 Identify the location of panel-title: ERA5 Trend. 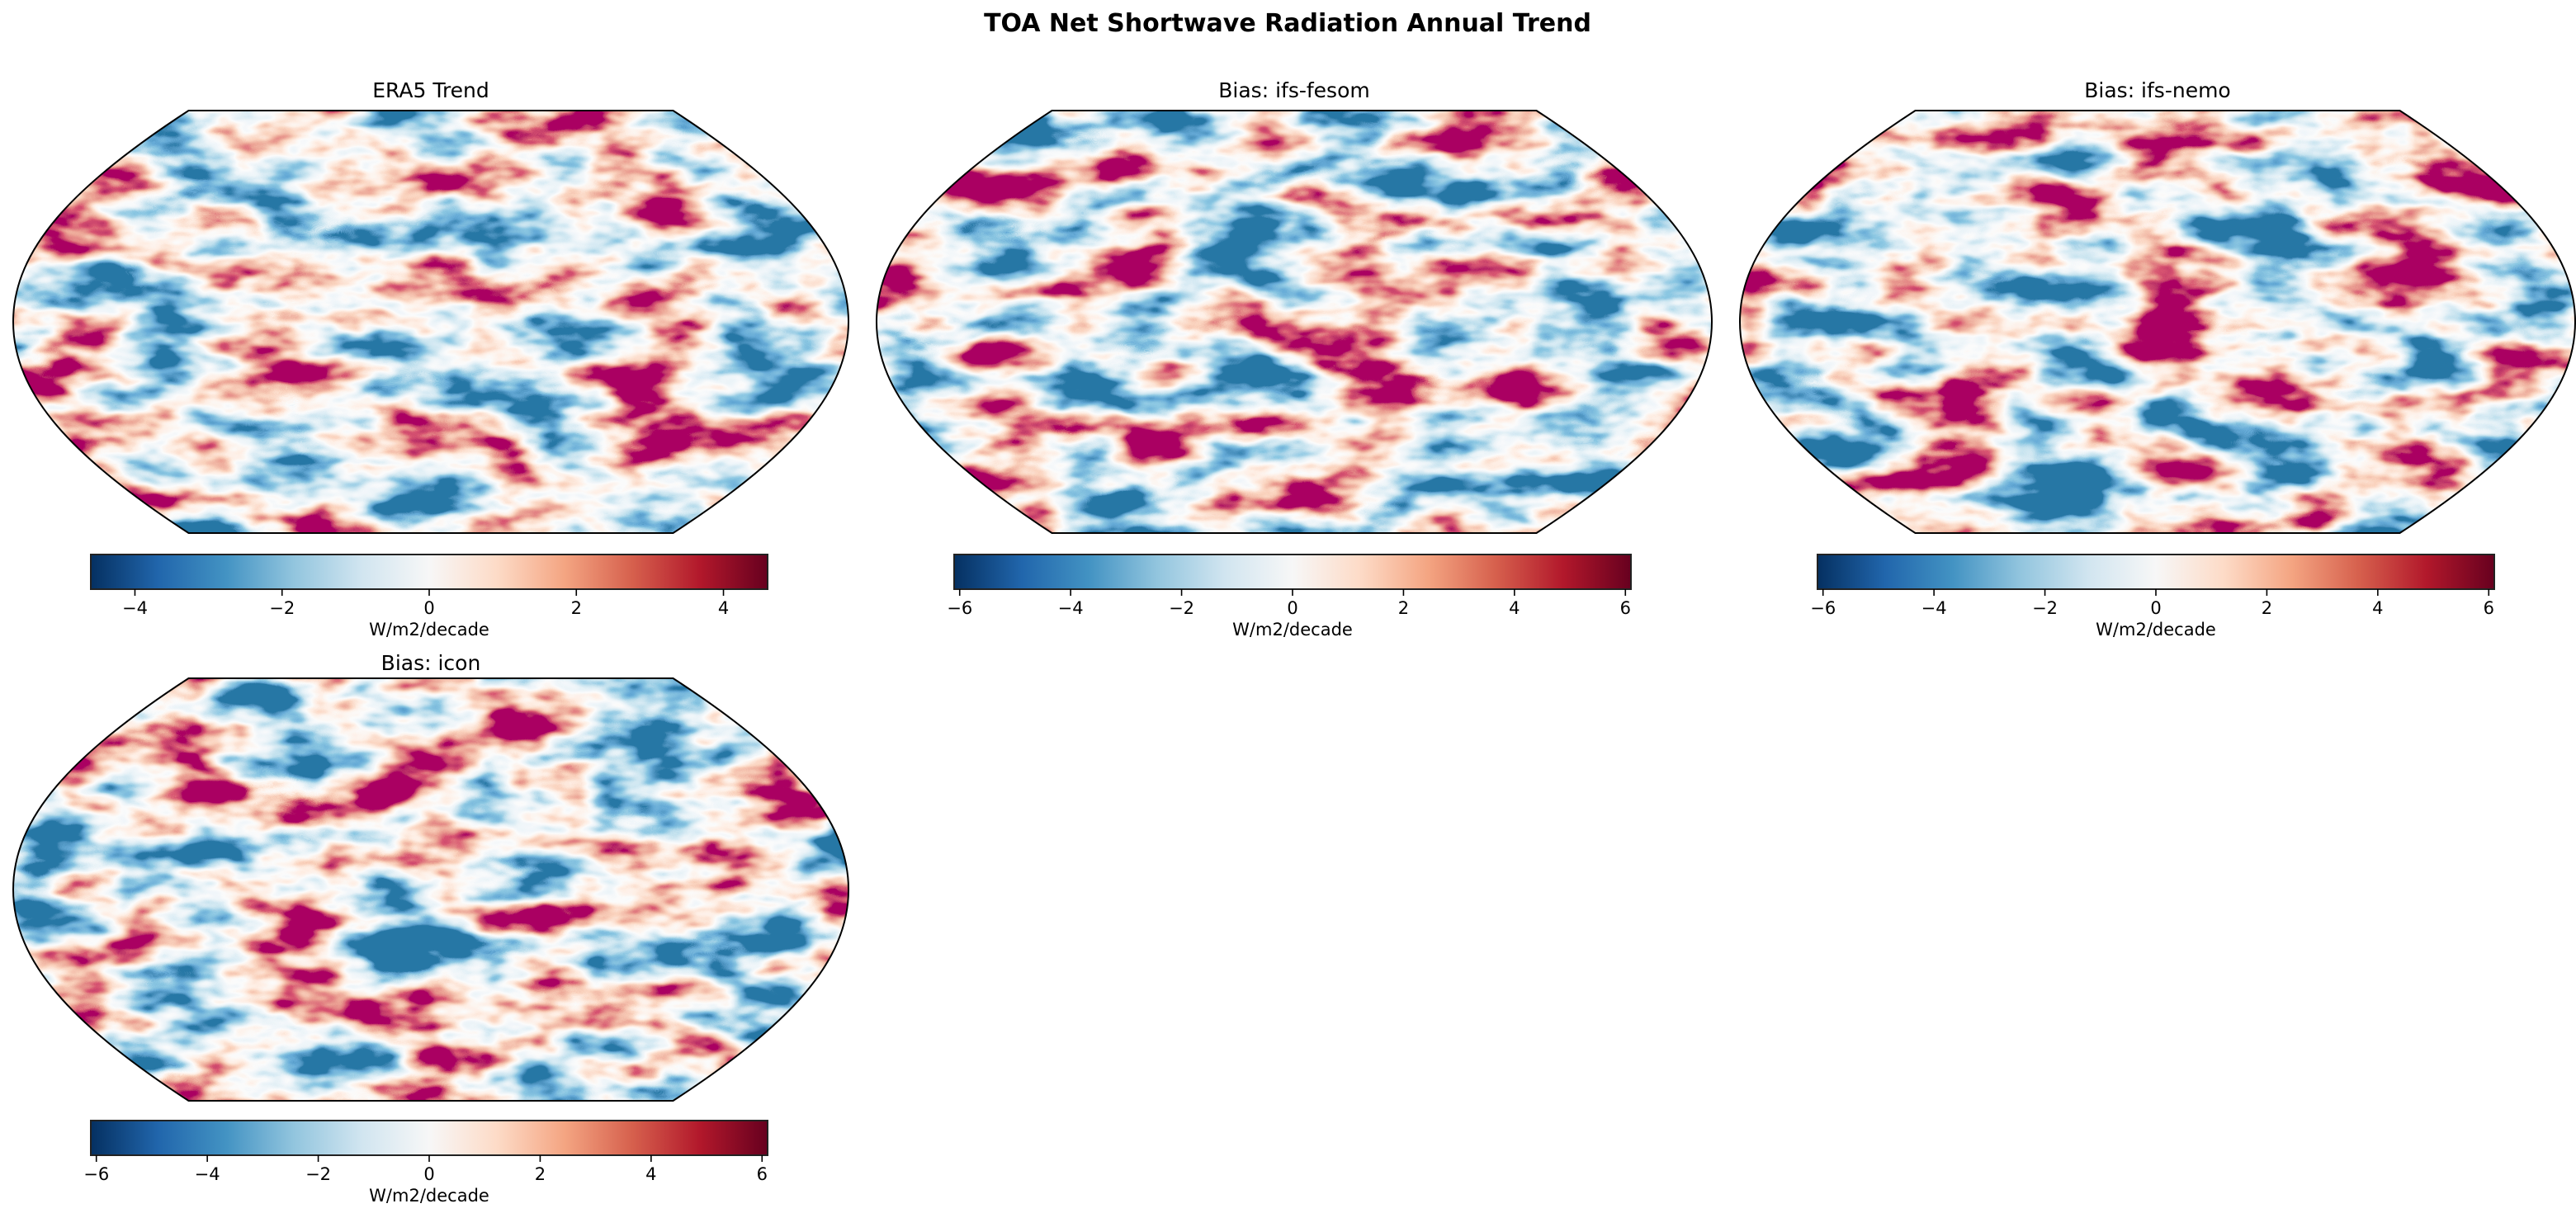
(430, 90).